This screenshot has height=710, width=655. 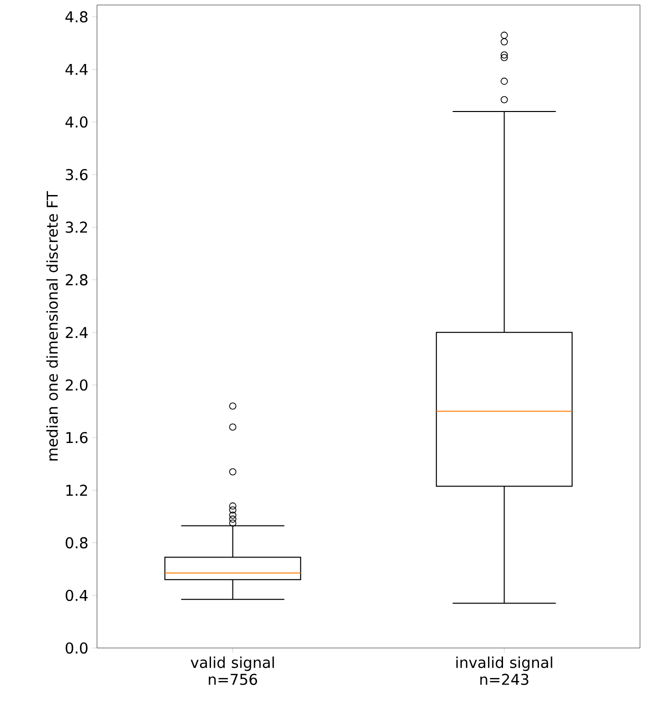 I want to click on y-tick-label: 4.8, so click(x=76, y=16).